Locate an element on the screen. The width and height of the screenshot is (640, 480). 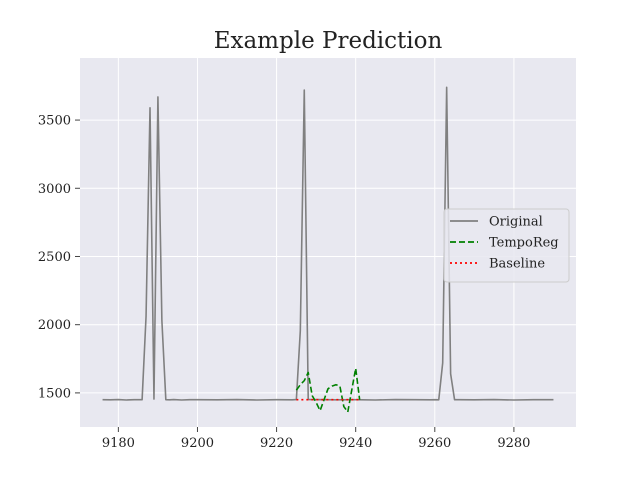
legend: Original TempoReg Baseline is located at coordinates (506, 245).